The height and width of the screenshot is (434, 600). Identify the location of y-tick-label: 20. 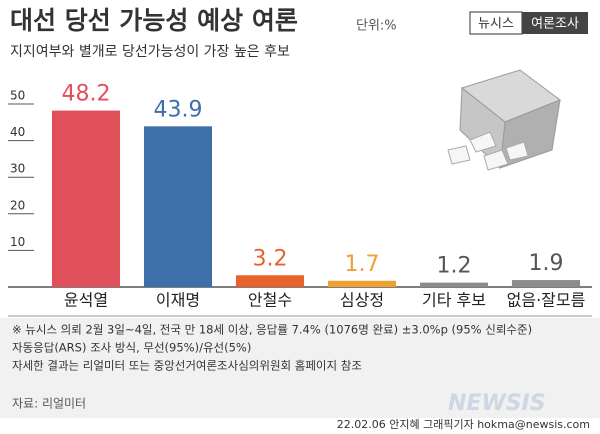
(17, 205).